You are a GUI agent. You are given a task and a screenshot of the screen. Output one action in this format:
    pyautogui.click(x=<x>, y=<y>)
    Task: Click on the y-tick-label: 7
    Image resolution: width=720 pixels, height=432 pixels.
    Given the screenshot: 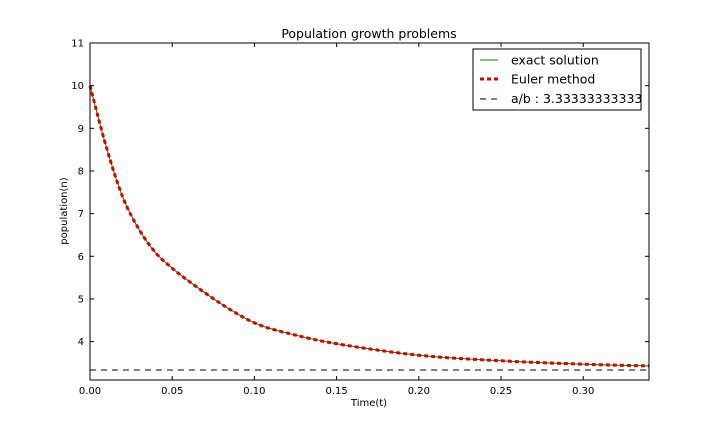 What is the action you would take?
    pyautogui.click(x=81, y=214)
    